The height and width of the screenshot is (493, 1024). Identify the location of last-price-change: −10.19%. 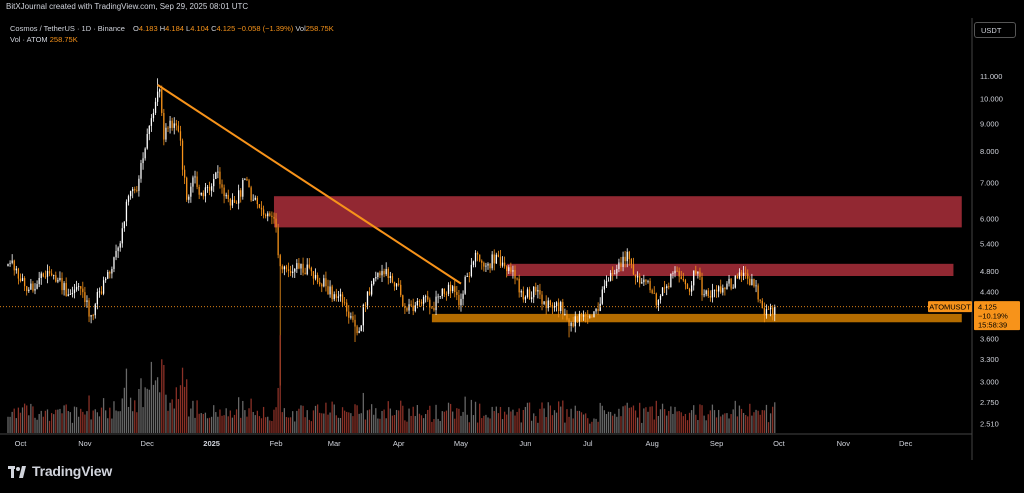
(993, 316).